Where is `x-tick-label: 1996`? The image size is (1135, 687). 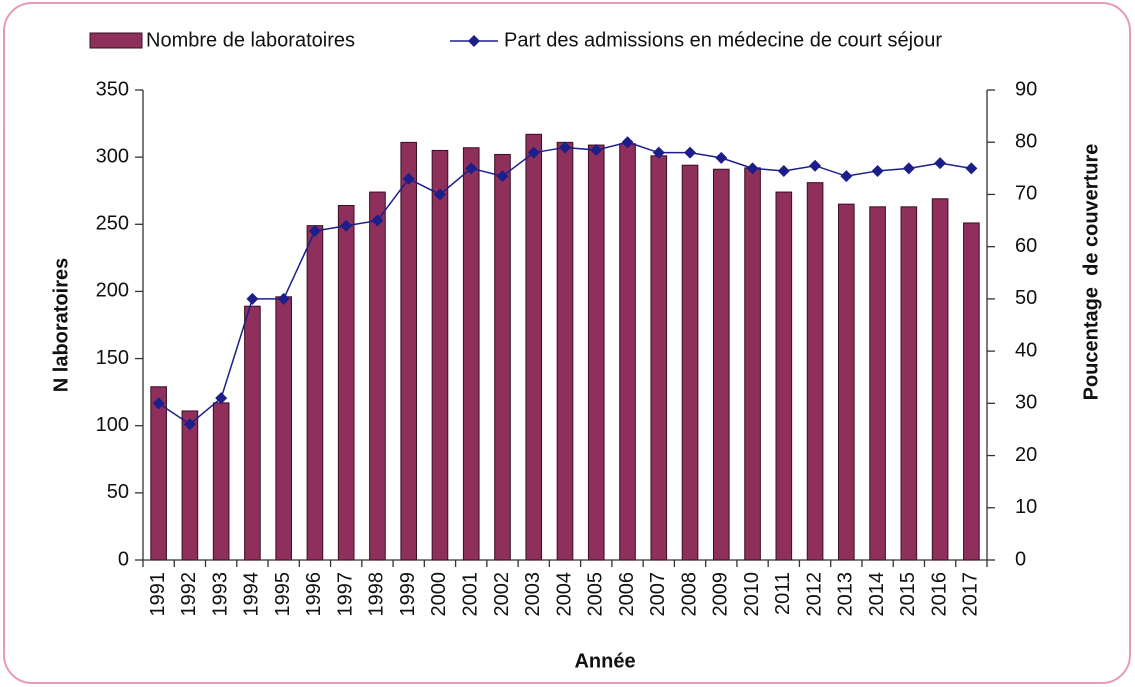
x-tick-label: 1996 is located at coordinates (314, 594).